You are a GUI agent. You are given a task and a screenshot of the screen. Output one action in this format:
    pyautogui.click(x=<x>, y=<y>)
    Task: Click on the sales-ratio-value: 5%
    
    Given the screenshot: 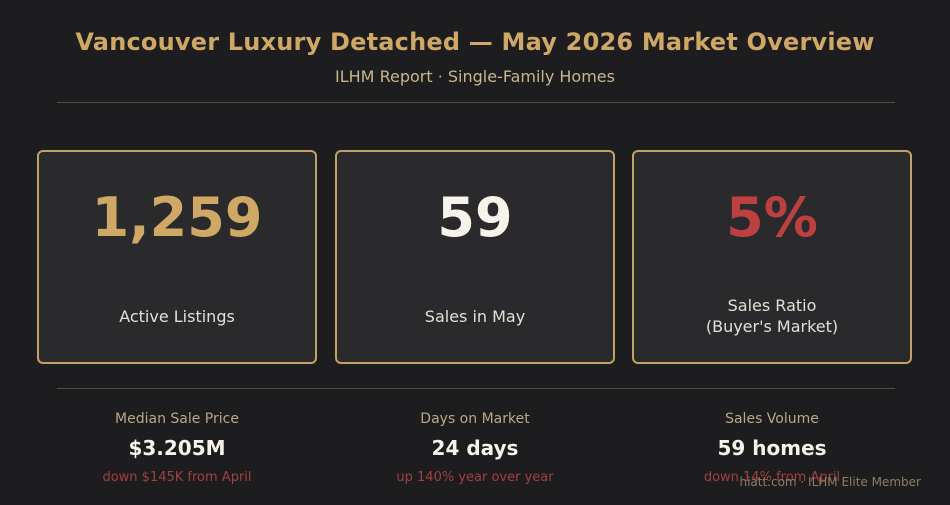 What is the action you would take?
    pyautogui.click(x=772, y=217)
    